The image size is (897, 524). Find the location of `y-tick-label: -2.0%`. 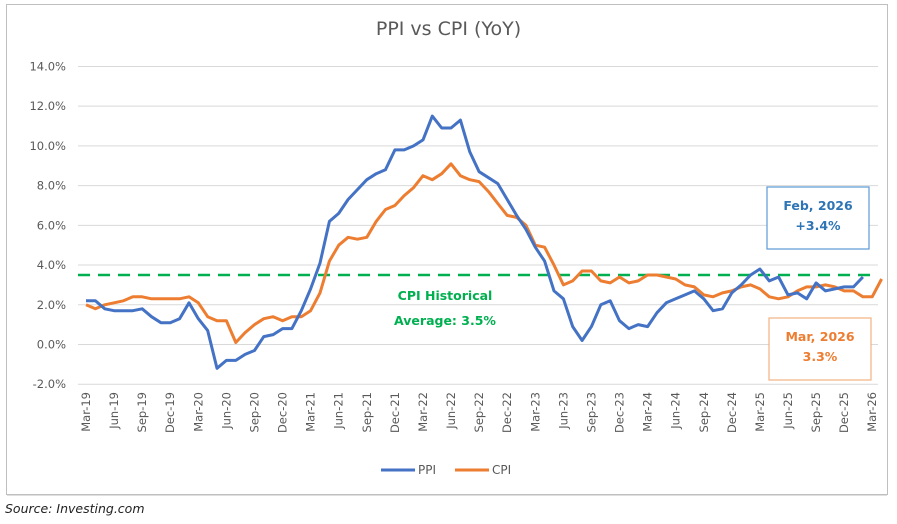

y-tick-label: -2.0% is located at coordinates (49, 384).